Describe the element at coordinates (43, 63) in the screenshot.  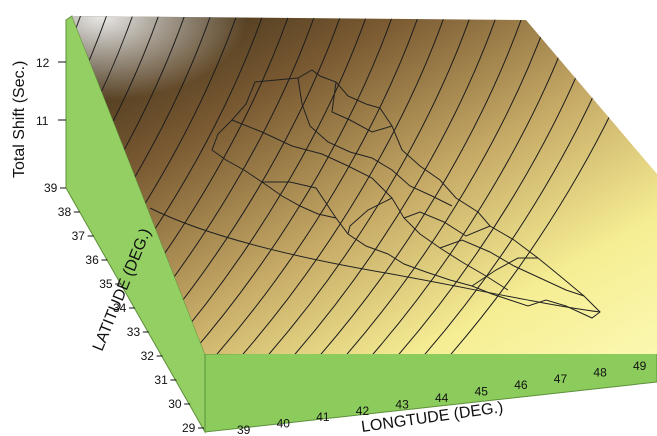
I see `z-tick-12: 12` at that location.